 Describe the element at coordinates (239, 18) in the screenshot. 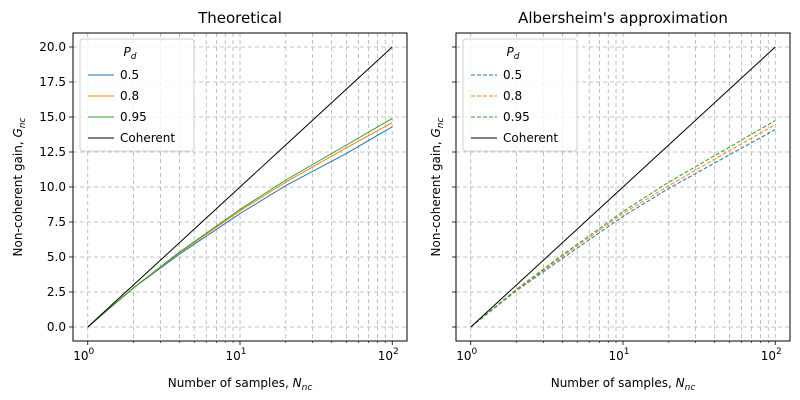

I see `chart-title: Theoretical` at that location.